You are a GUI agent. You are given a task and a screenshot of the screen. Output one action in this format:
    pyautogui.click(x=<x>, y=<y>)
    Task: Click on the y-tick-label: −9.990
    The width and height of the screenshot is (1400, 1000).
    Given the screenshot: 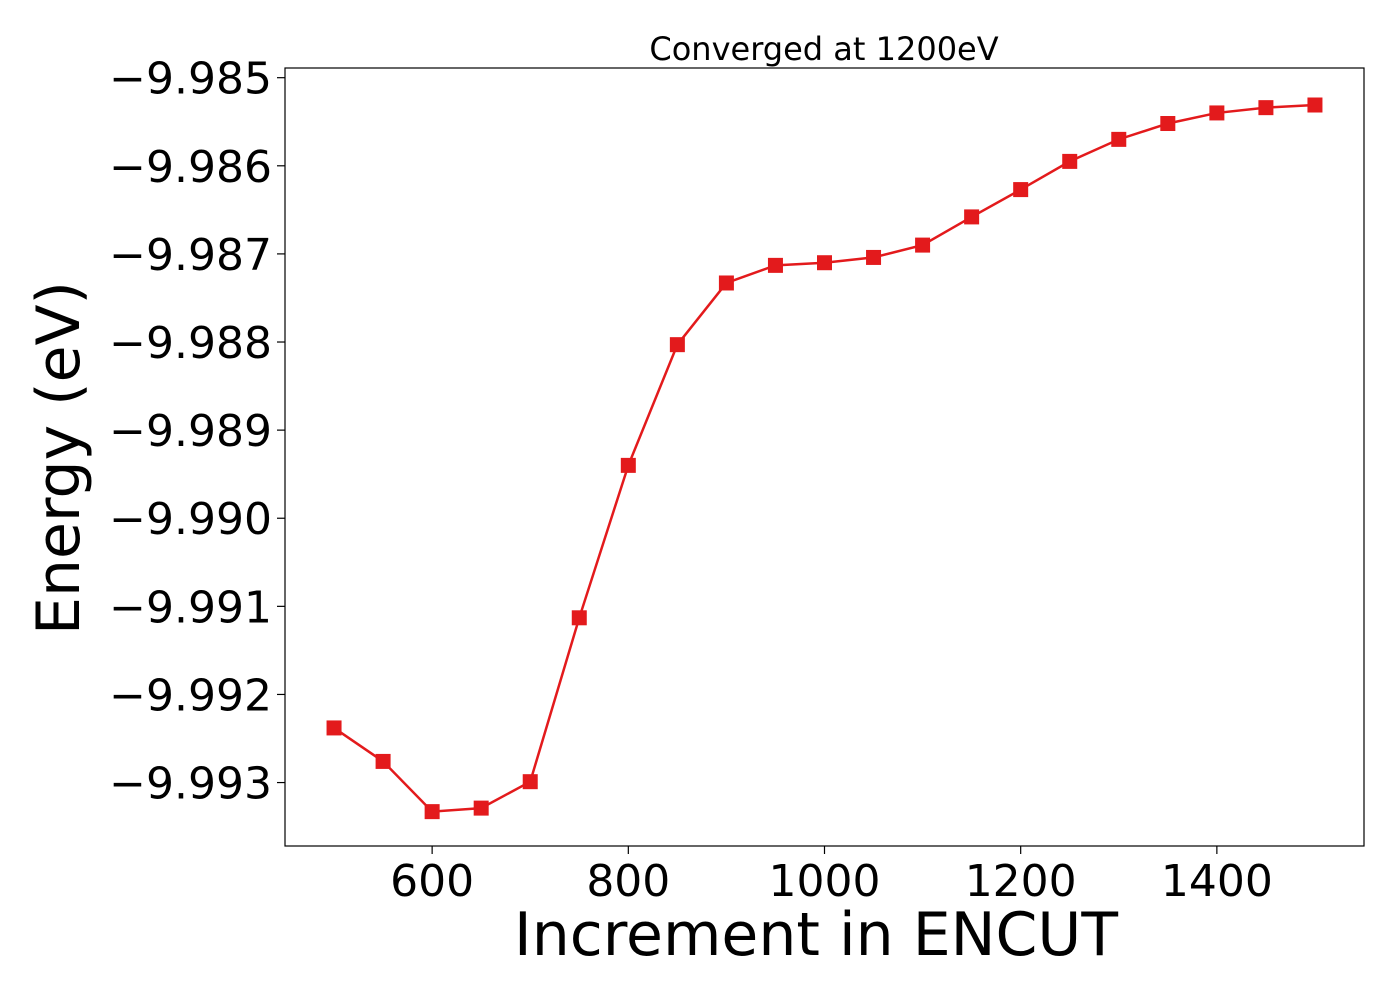 What is the action you would take?
    pyautogui.click(x=190, y=519)
    